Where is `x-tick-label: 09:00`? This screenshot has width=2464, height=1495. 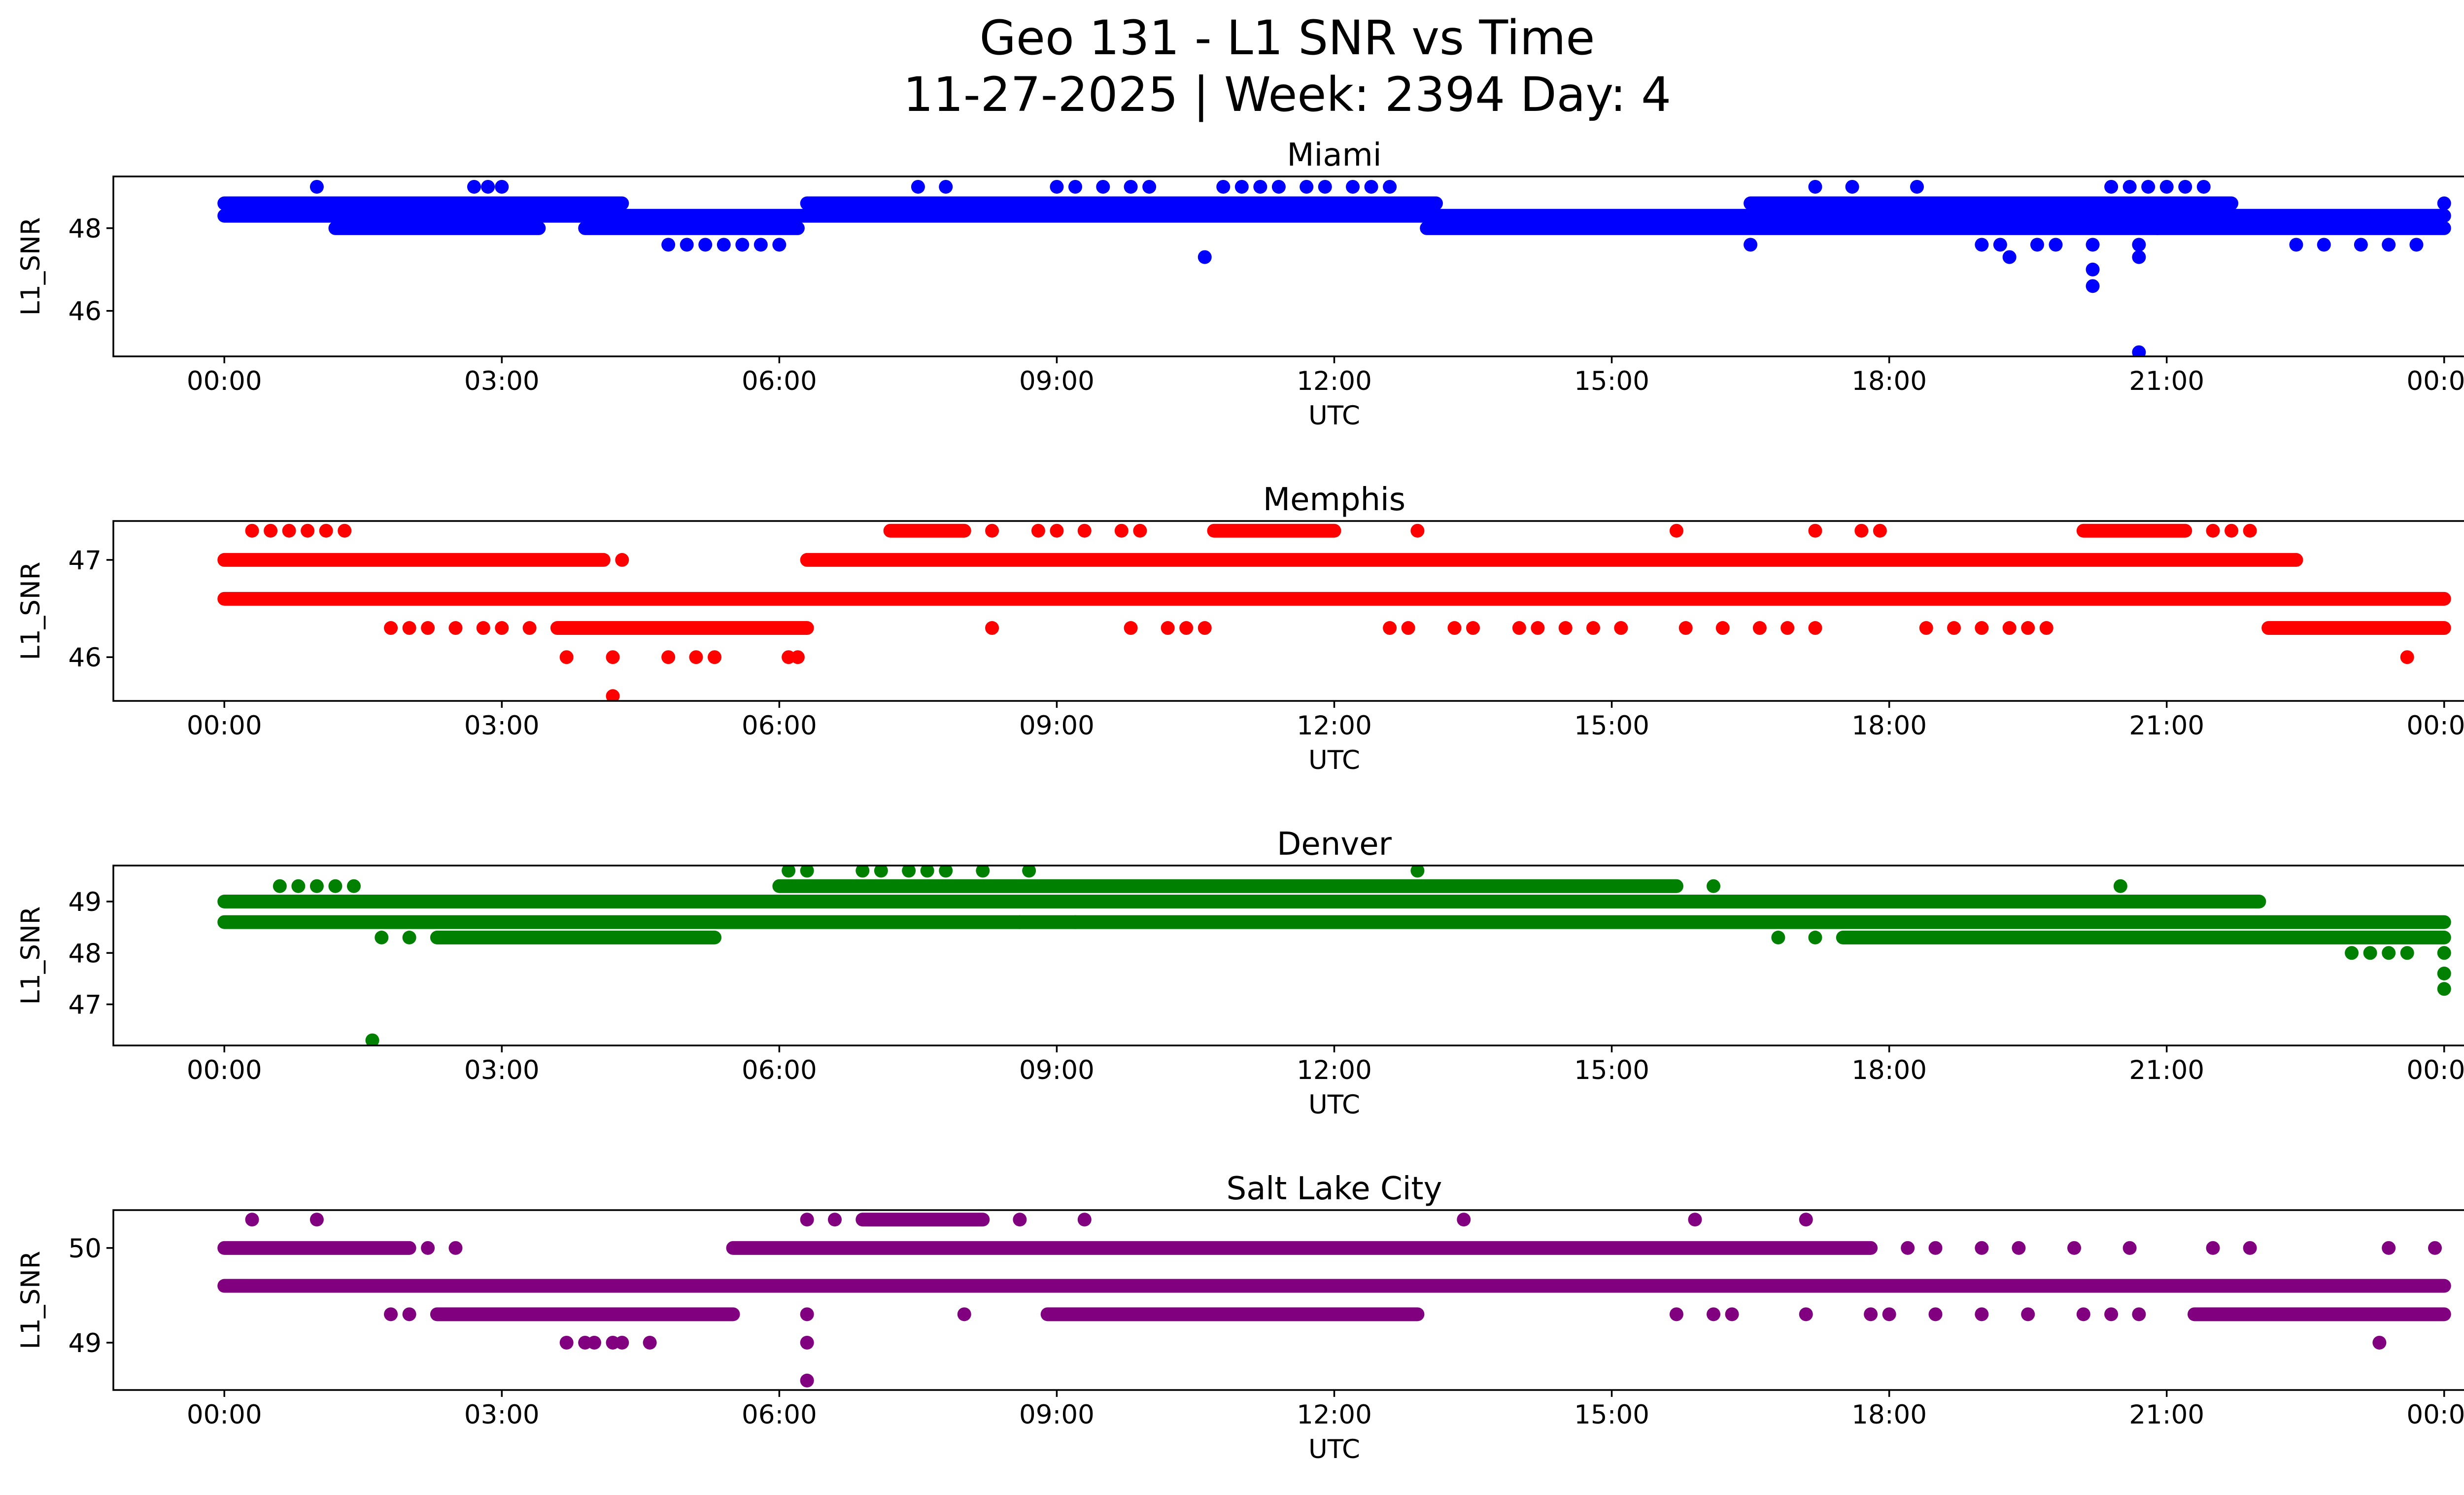 x-tick-label: 09:00 is located at coordinates (1057, 1070).